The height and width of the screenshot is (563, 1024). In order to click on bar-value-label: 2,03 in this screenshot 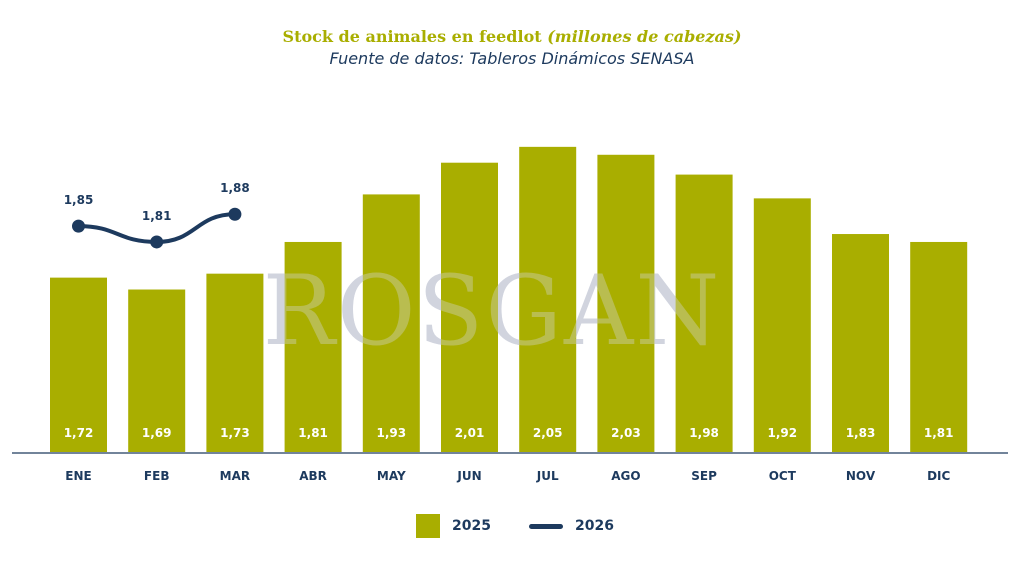, I will do `click(626, 433)`.